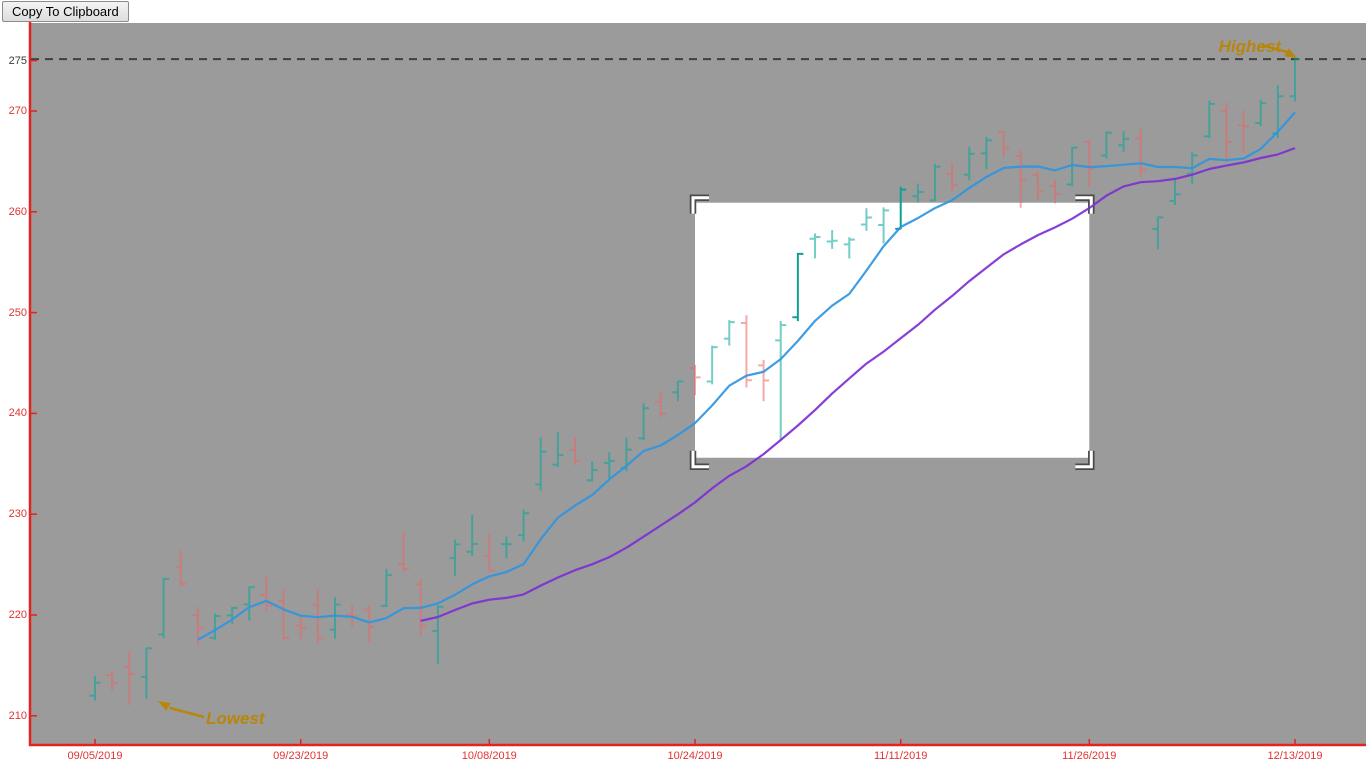 This screenshot has width=1366, height=768. I want to click on y-axis-label: 270, so click(17, 111).